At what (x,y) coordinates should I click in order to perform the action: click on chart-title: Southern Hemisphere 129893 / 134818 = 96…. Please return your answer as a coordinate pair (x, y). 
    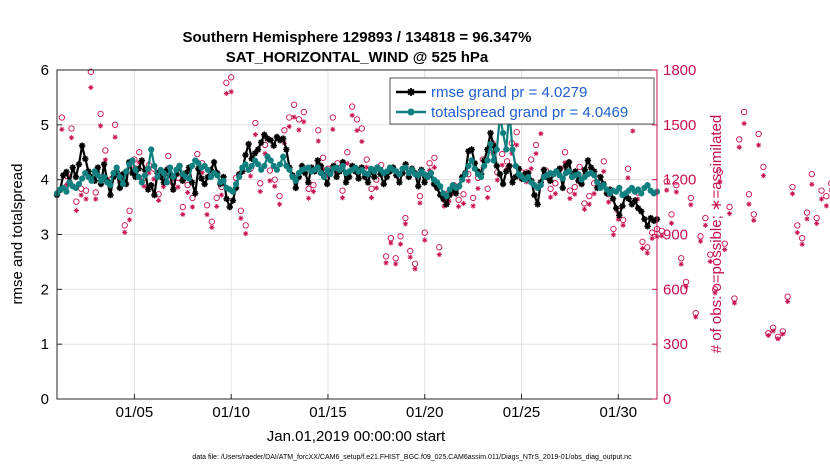
    Looking at the image, I should click on (357, 37).